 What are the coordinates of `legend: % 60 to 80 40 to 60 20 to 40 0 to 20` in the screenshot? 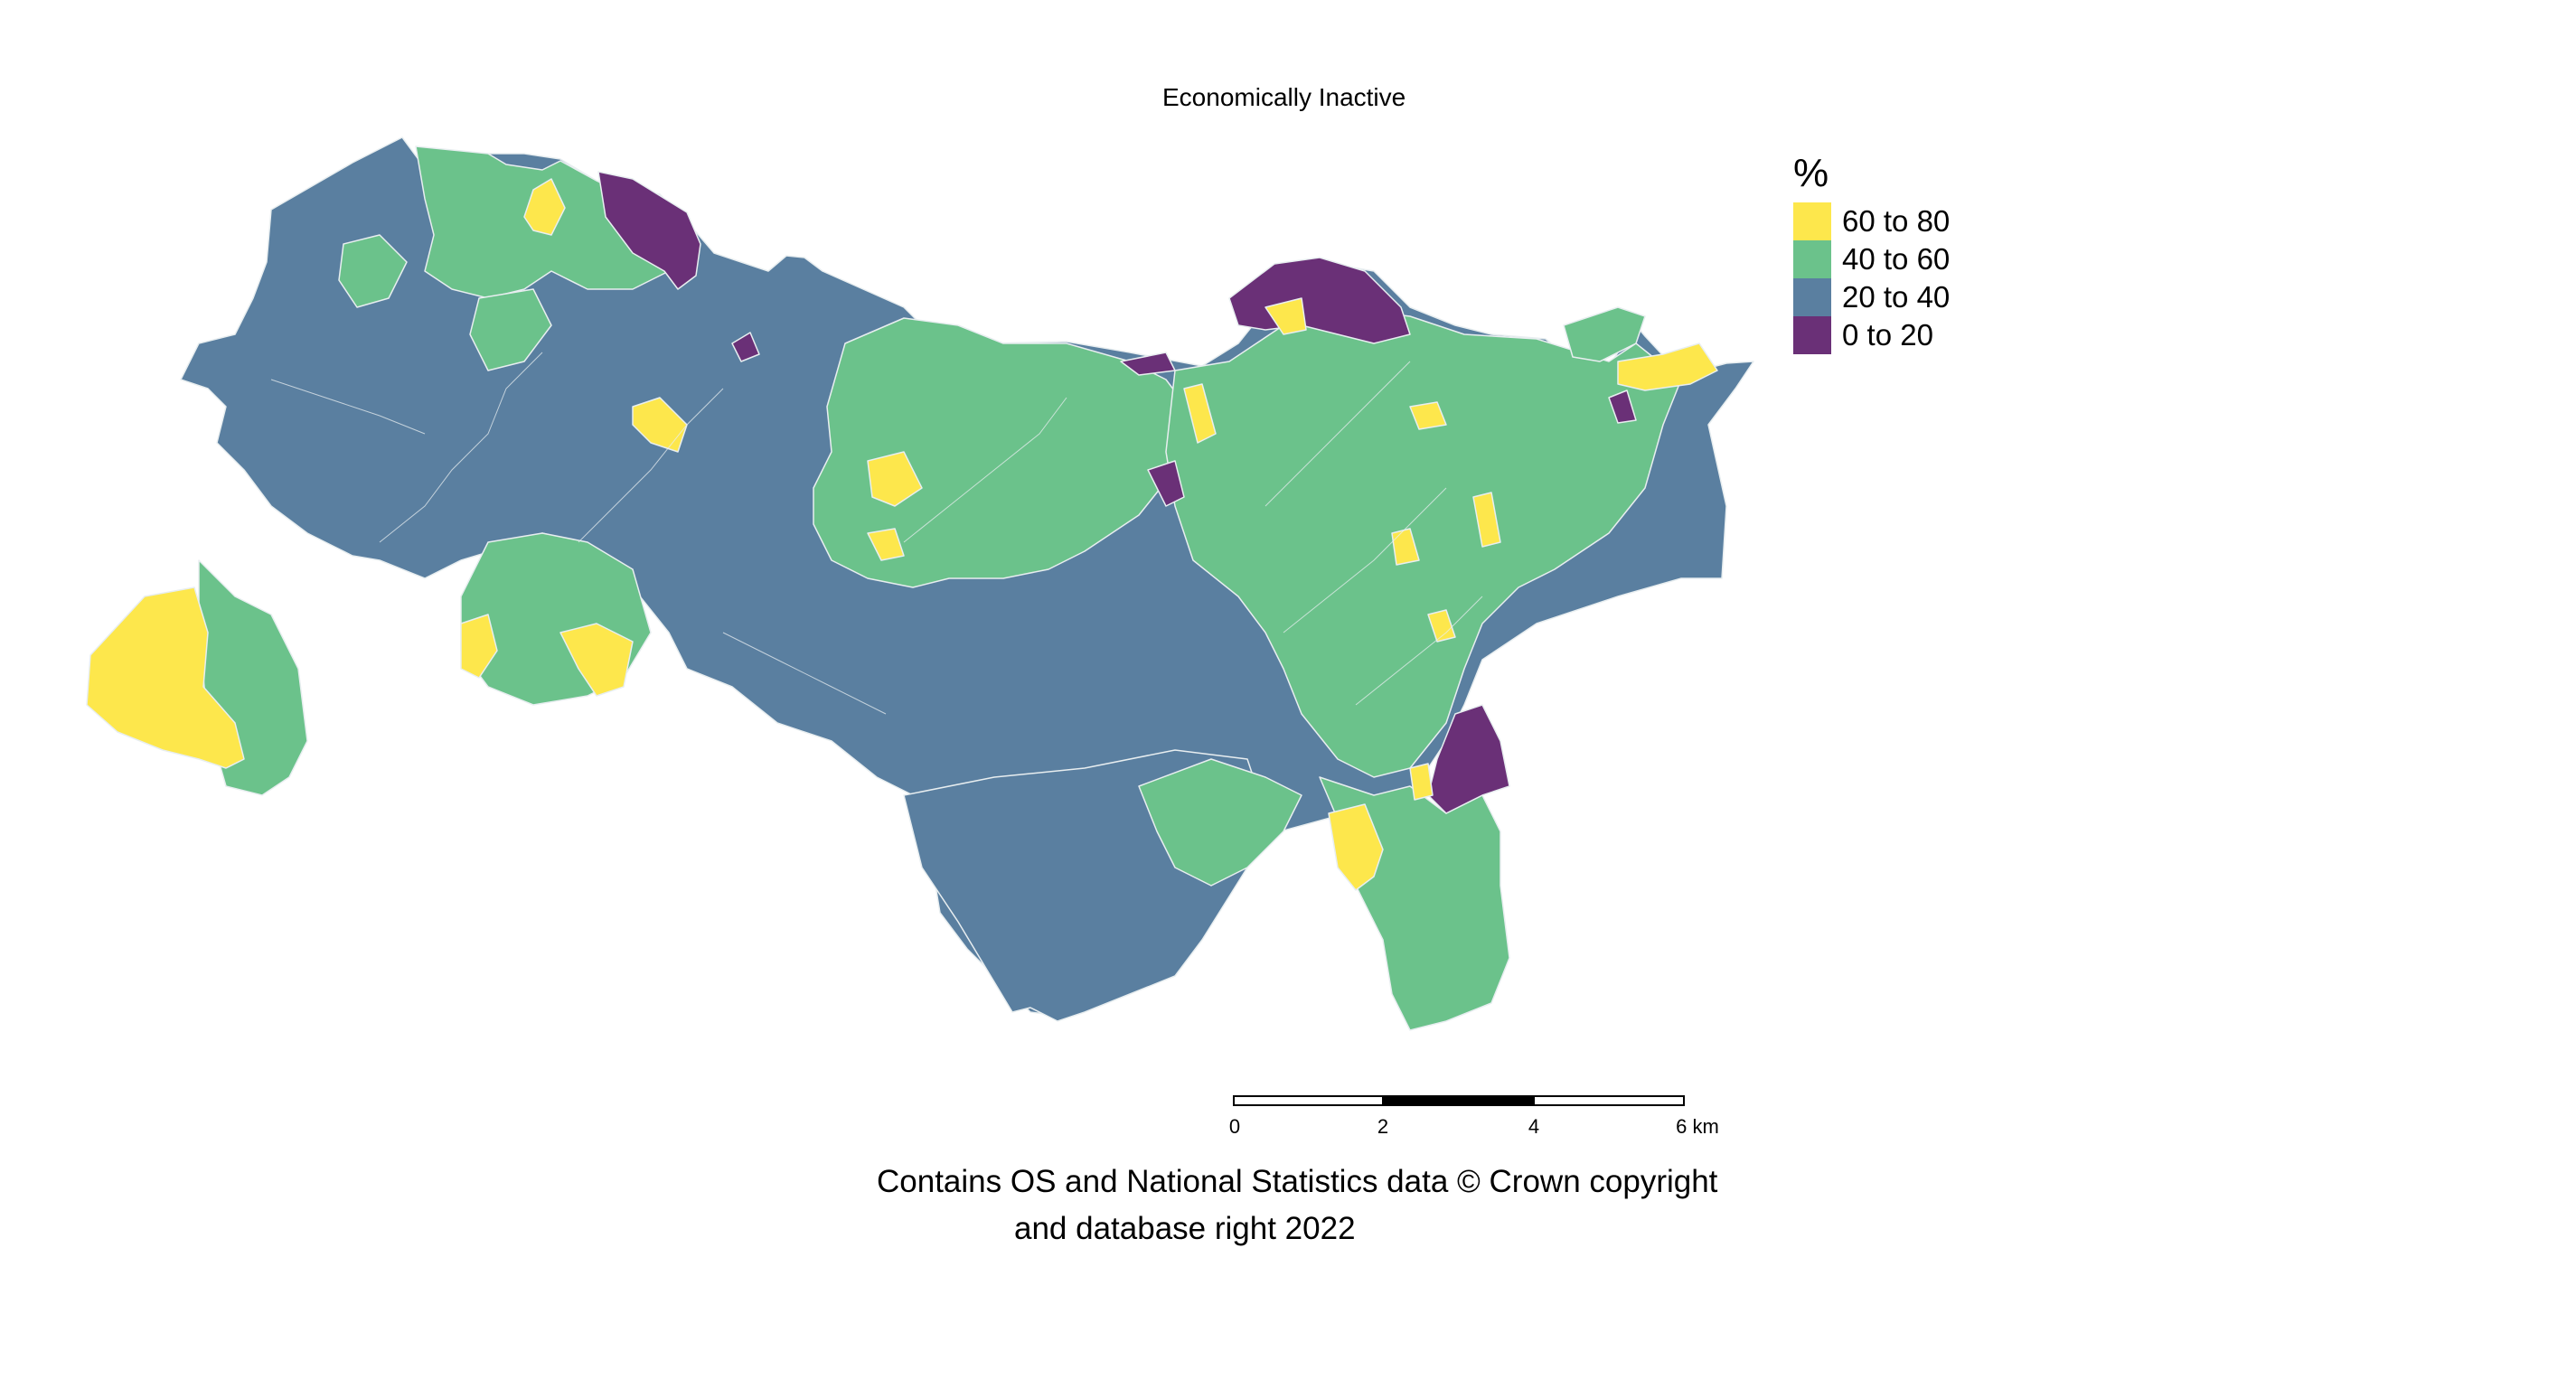 It's located at (1872, 253).